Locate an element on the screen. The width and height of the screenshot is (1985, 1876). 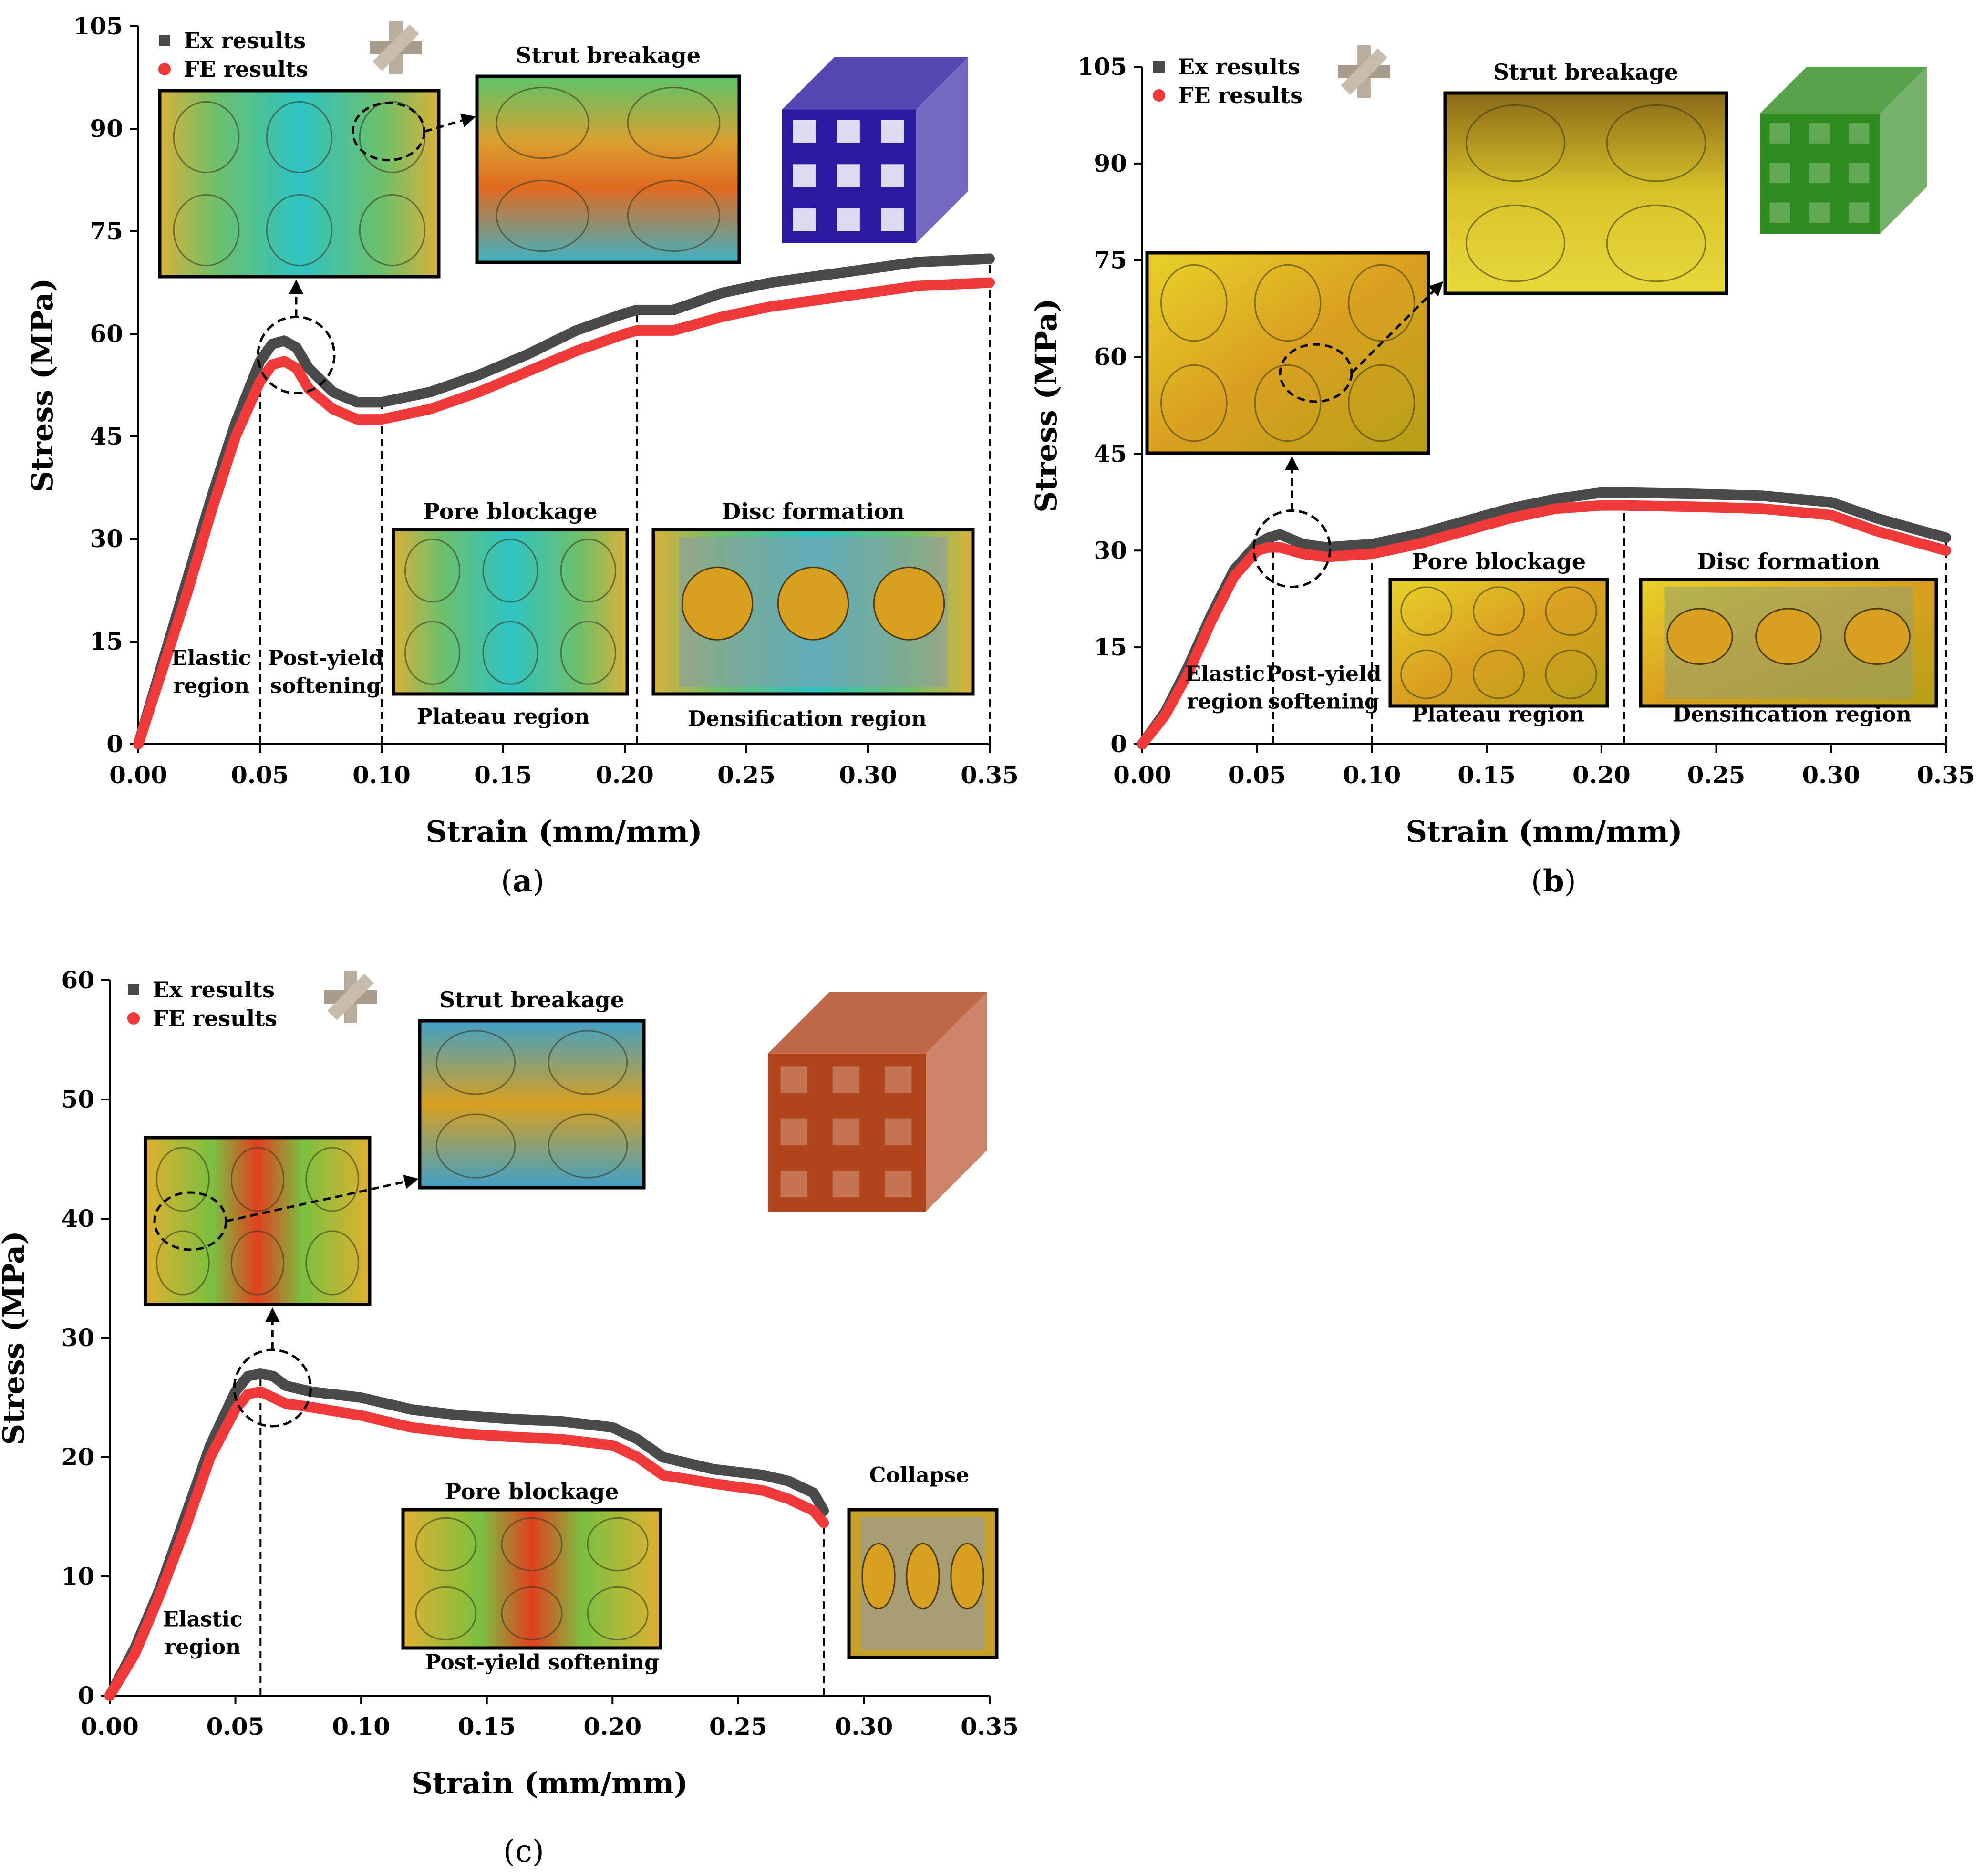
inset-label: Pore blockage is located at coordinates (511, 511).